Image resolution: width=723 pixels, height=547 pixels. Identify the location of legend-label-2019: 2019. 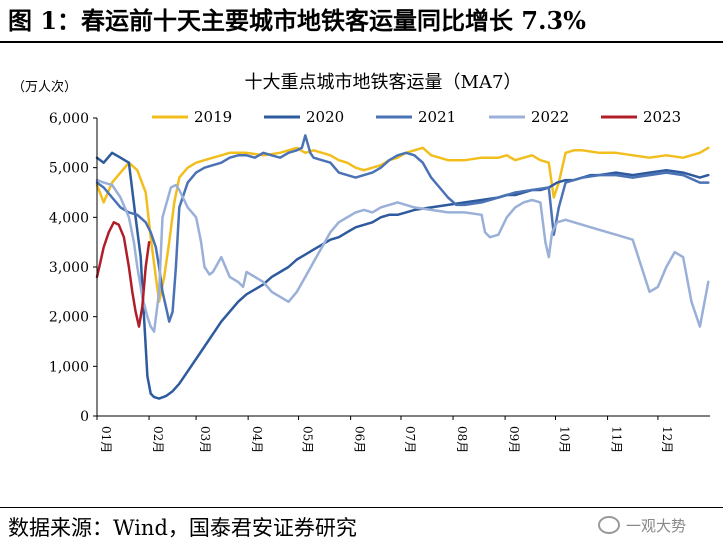
(213, 117).